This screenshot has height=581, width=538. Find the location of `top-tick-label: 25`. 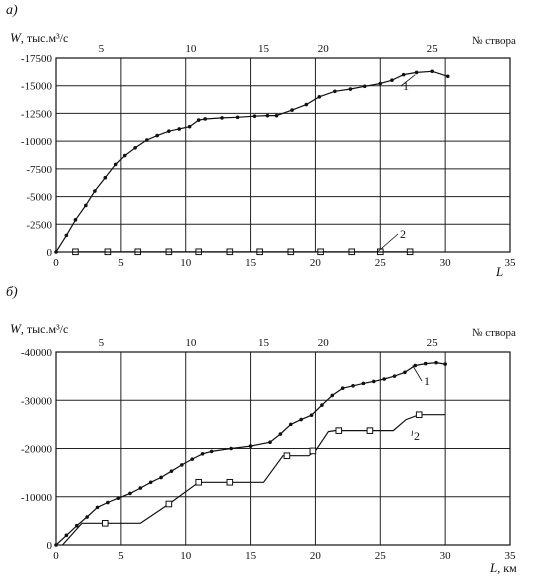

top-tick-label: 25 is located at coordinates (433, 343).